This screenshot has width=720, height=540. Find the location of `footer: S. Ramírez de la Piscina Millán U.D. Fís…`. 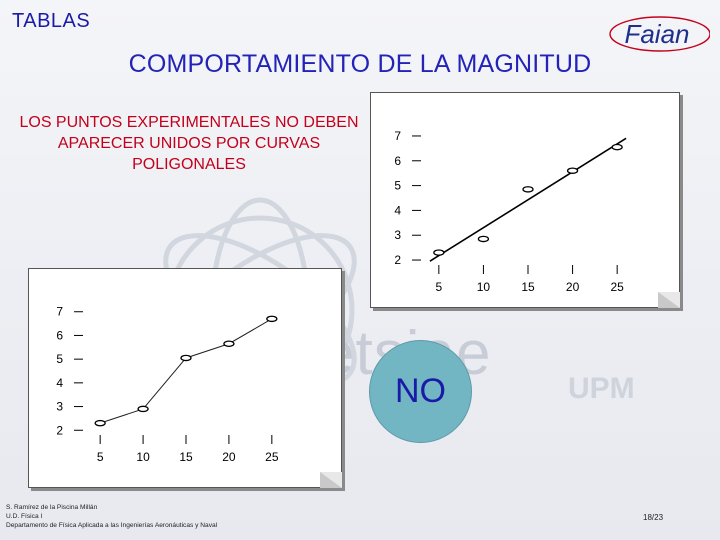

footer: S. Ramírez de la Piscina Millán U.D. Fís… is located at coordinates (111, 516).